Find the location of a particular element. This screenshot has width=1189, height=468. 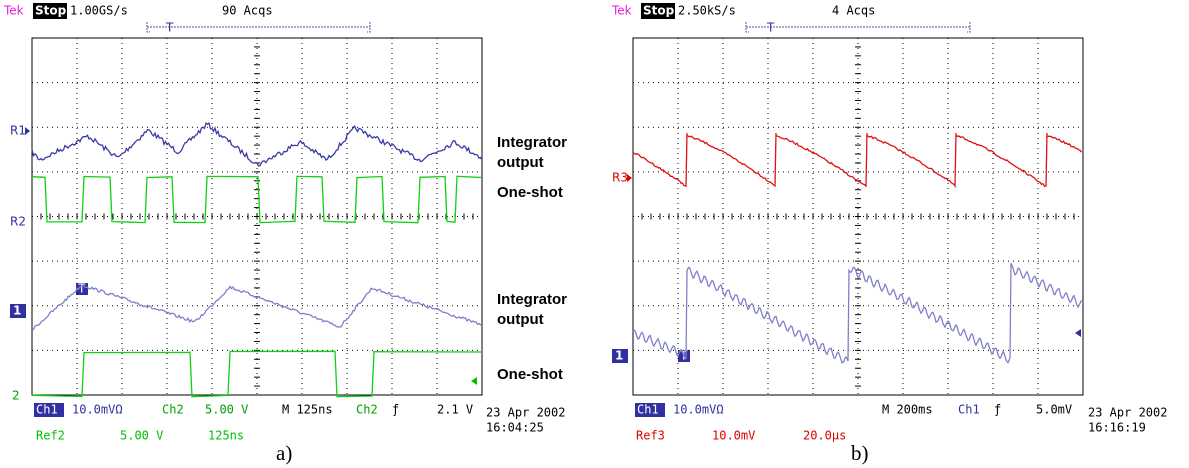

acqs: 90 Acqs is located at coordinates (247, 11).